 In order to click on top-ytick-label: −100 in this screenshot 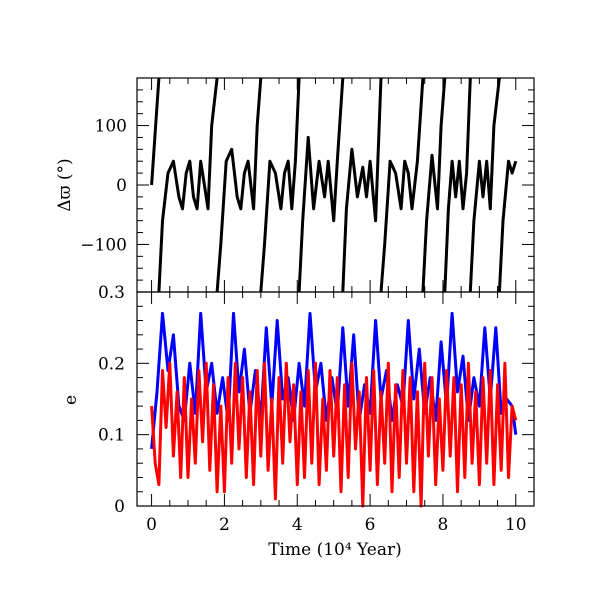, I will do `click(103, 245)`.